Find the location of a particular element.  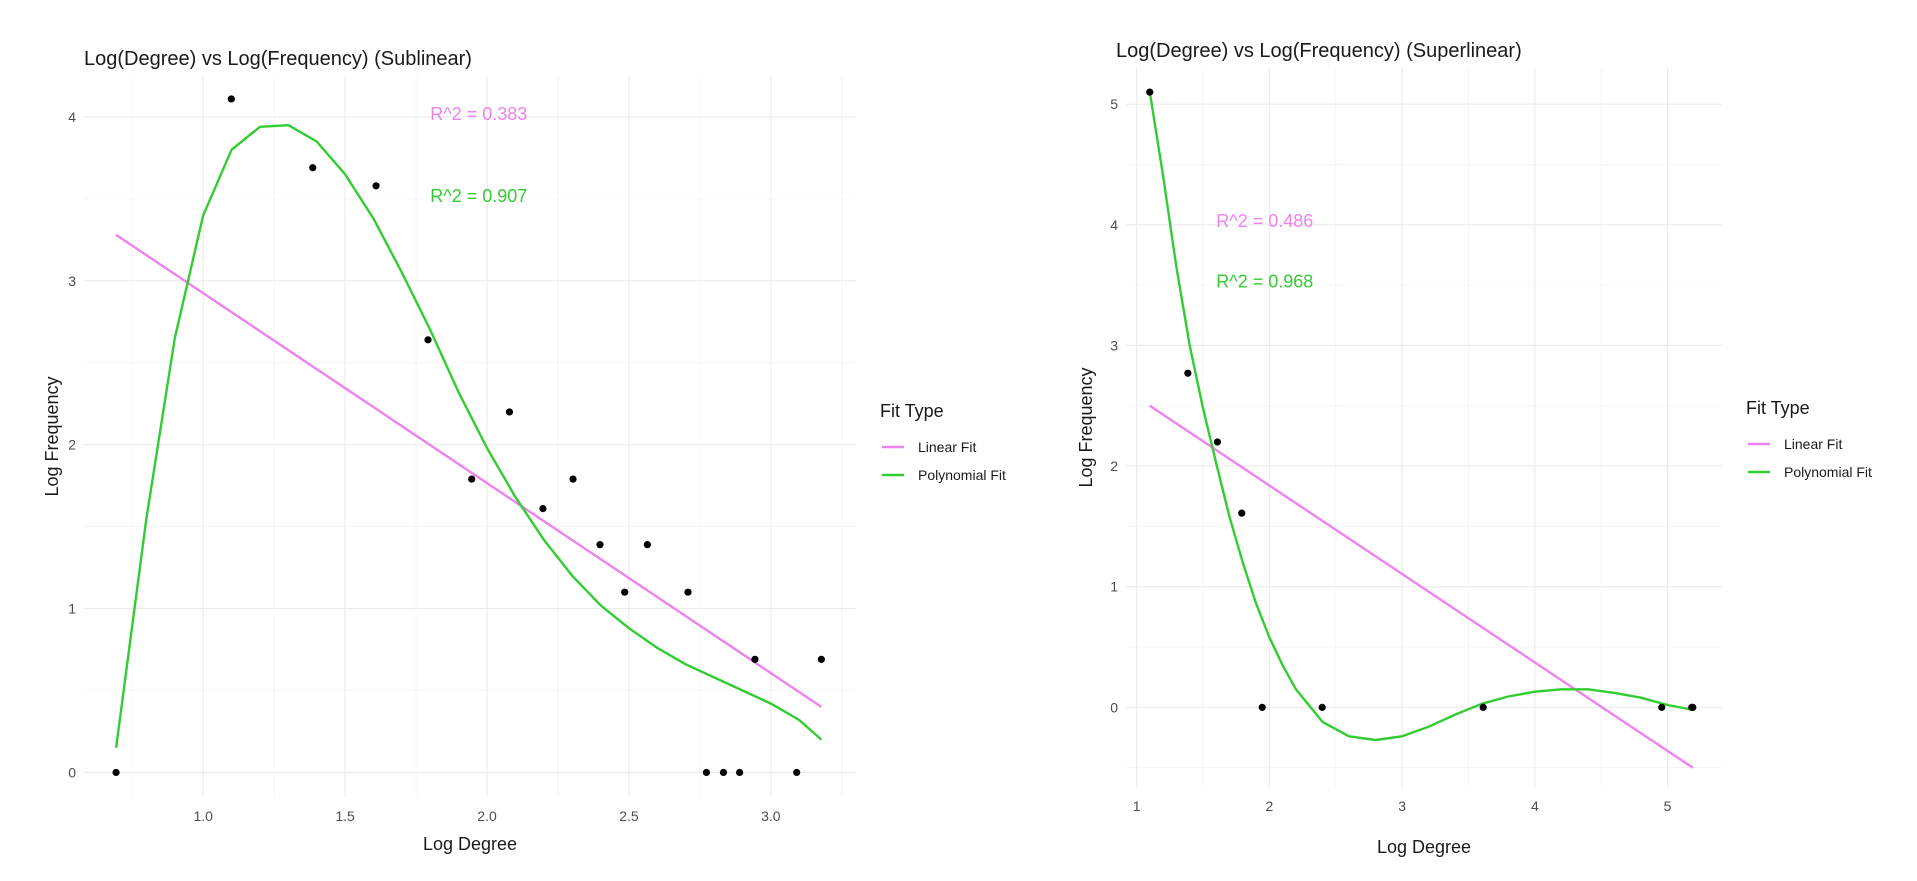

x-tick-label: 4 is located at coordinates (1535, 806).